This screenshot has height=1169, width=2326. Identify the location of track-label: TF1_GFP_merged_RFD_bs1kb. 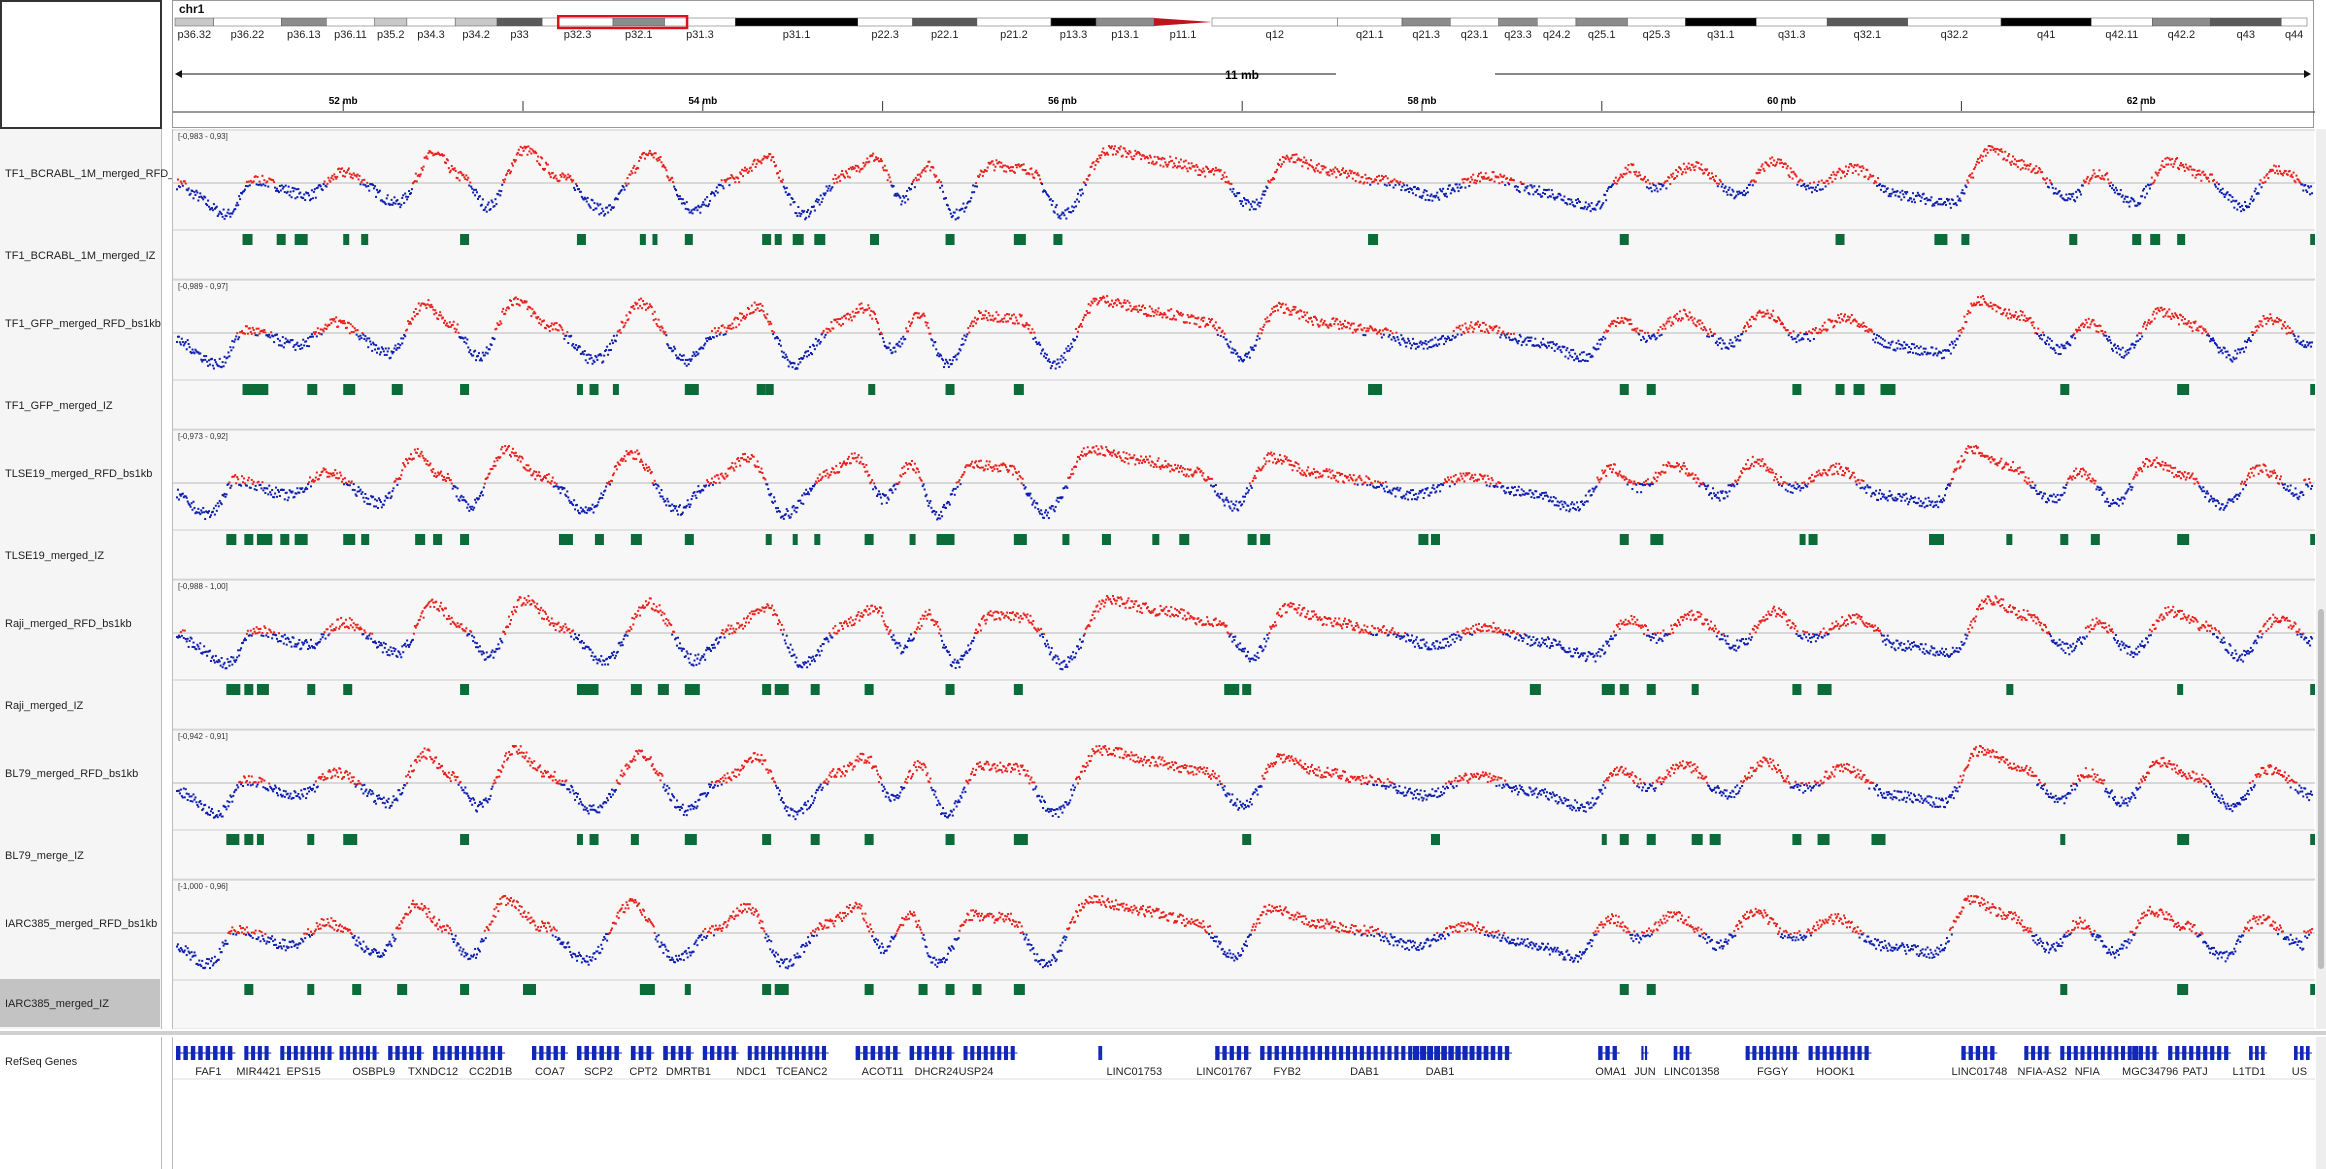
(83, 324).